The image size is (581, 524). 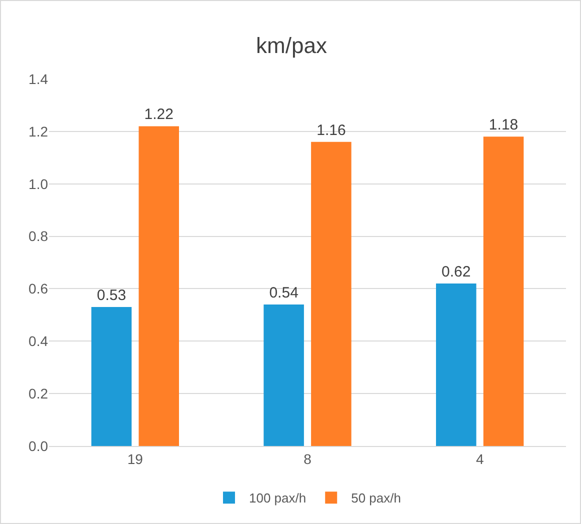 I want to click on chart-title: km/pax, so click(x=291, y=45).